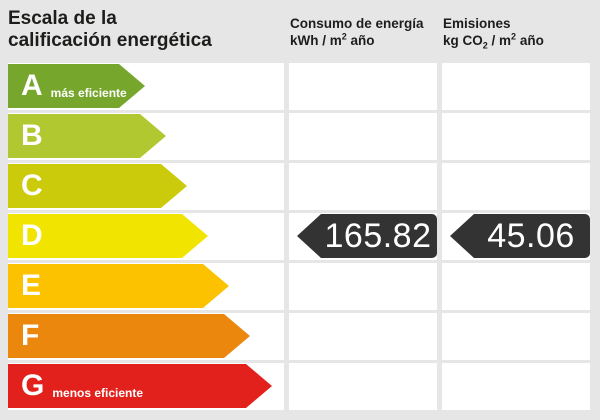  Describe the element at coordinates (516, 286) in the screenshot. I see `emisiones-cell-e` at that location.